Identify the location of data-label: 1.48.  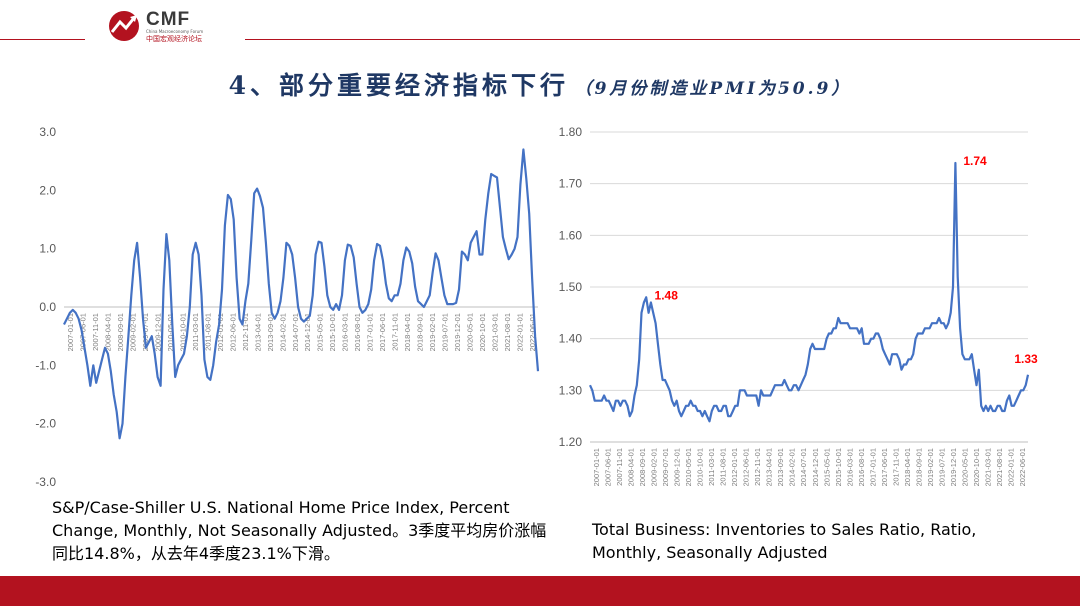
(667, 295).